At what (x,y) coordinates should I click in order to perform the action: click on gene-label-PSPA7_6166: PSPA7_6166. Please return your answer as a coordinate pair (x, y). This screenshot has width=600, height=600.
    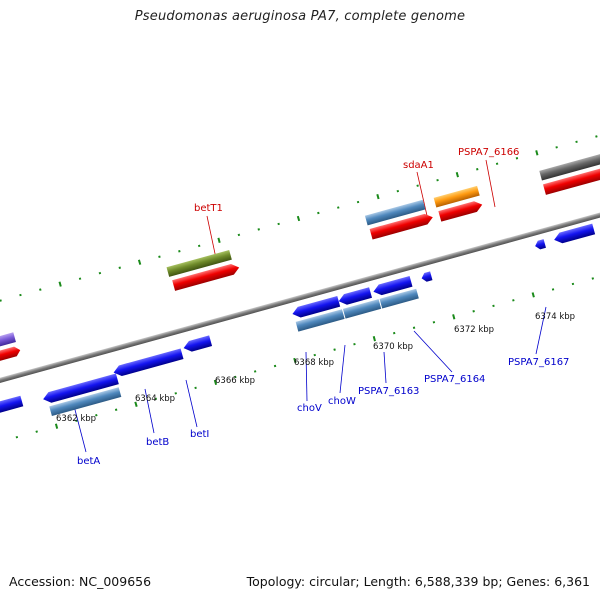
    Looking at the image, I should click on (488, 152).